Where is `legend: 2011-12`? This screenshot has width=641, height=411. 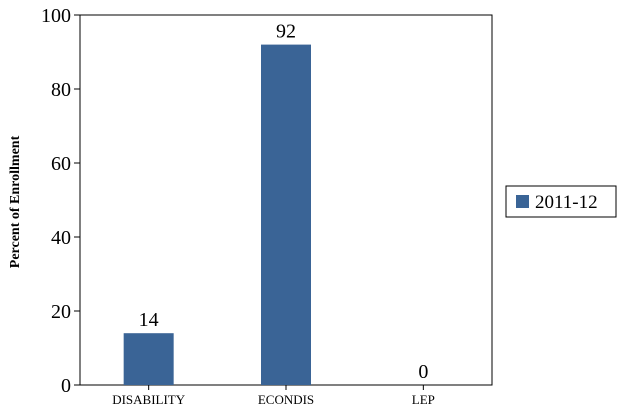
legend: 2011-12 is located at coordinates (561, 201).